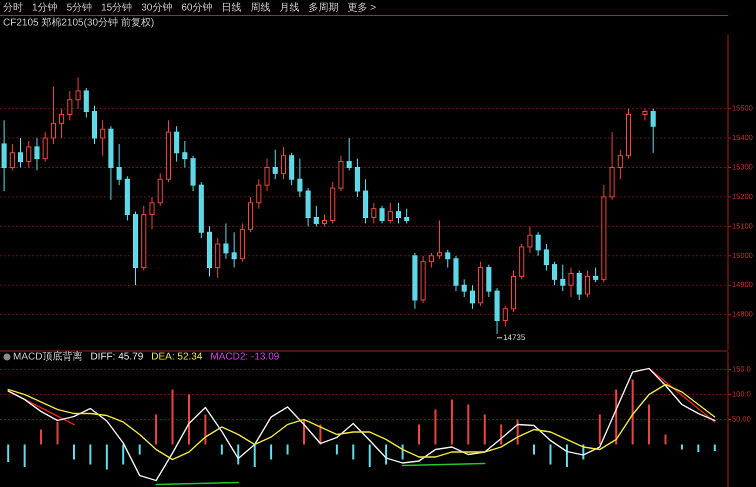 This screenshot has height=487, width=756. I want to click on text: DIFF: 45.79, so click(117, 357).